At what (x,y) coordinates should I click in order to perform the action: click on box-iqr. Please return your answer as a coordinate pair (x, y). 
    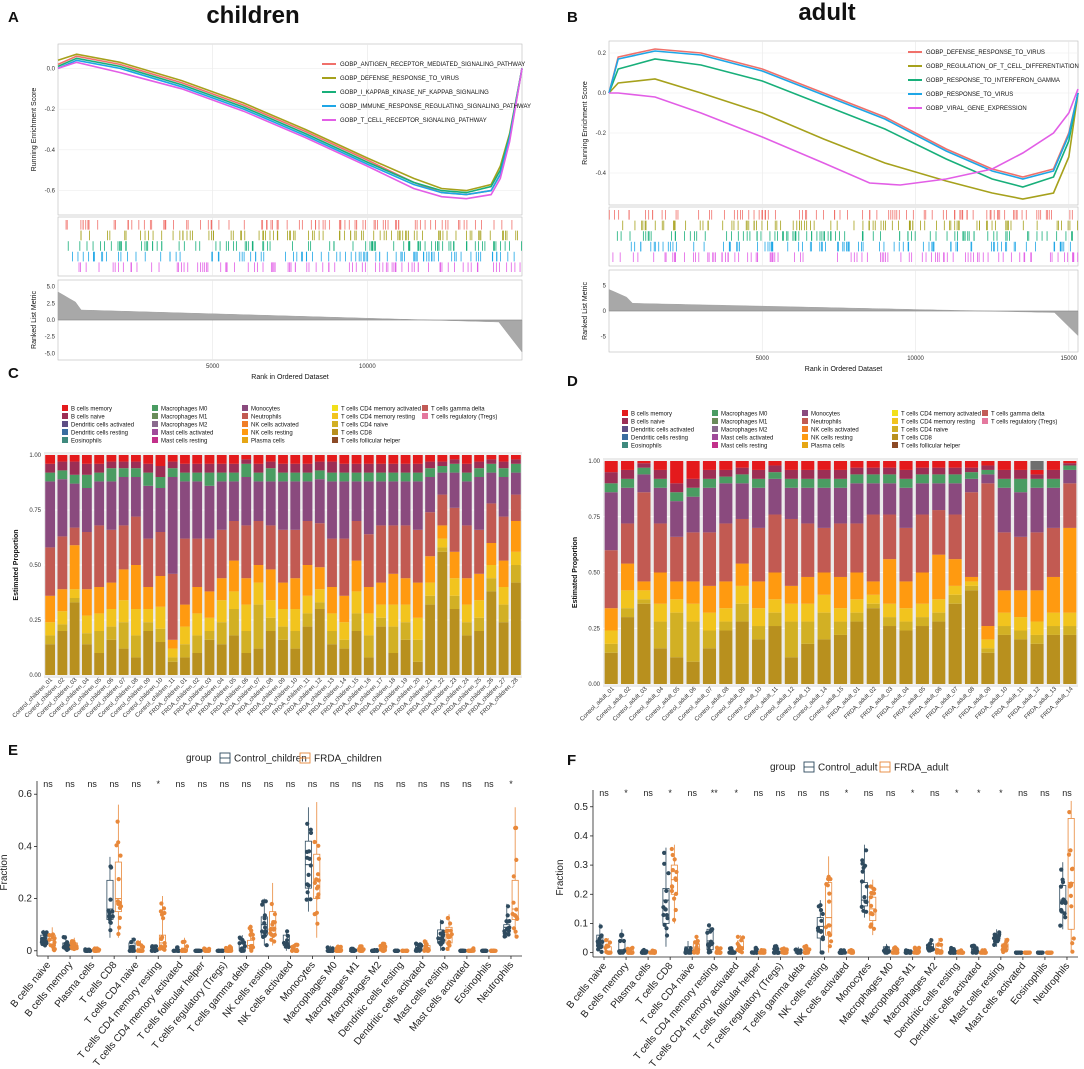
    Looking at the image, I should click on (118, 887).